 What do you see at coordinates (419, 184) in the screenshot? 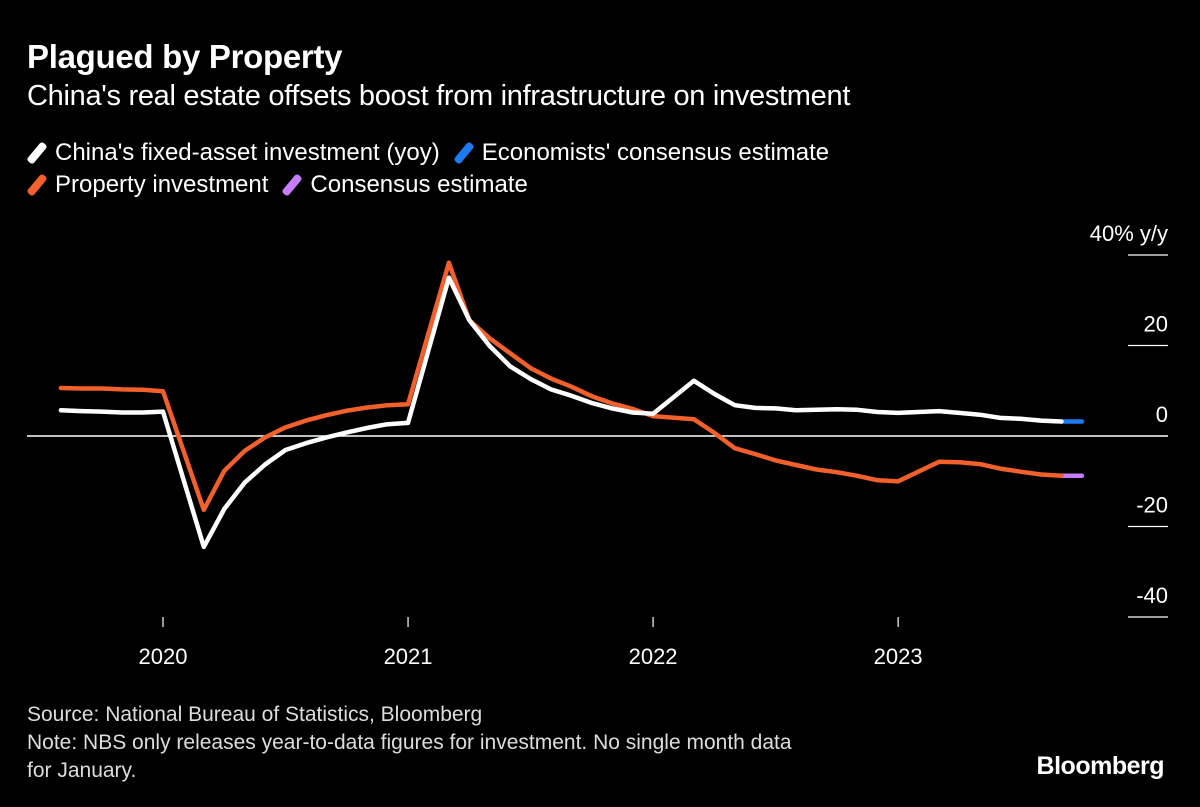
I see `legend-label-consensus: Consensus estimate` at bounding box center [419, 184].